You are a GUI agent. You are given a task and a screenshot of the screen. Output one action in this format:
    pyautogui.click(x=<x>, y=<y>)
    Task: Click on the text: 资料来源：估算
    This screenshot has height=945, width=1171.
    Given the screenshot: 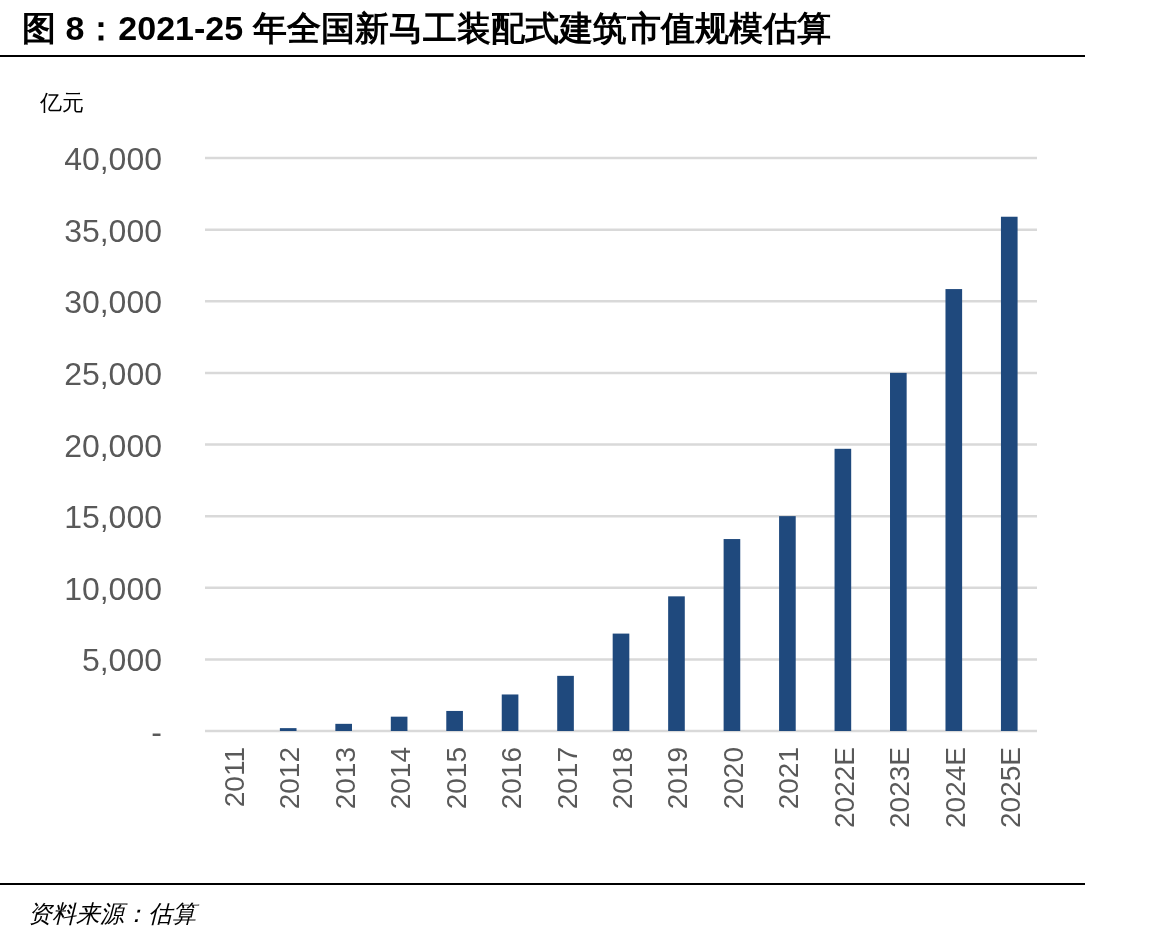 What is the action you would take?
    pyautogui.click(x=114, y=913)
    